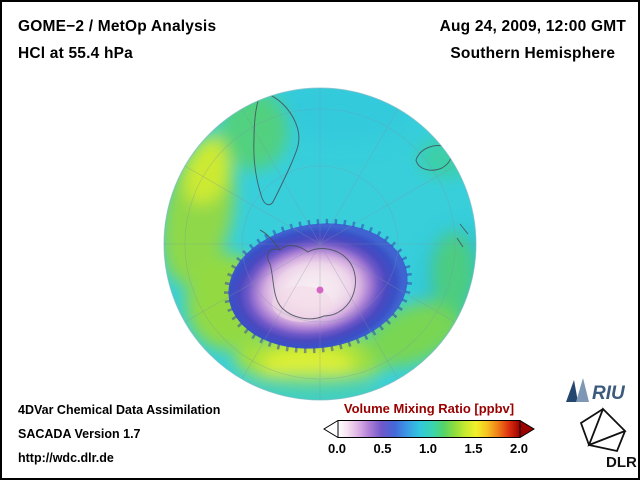  I want to click on dlr-logo-mark, so click(603, 430).